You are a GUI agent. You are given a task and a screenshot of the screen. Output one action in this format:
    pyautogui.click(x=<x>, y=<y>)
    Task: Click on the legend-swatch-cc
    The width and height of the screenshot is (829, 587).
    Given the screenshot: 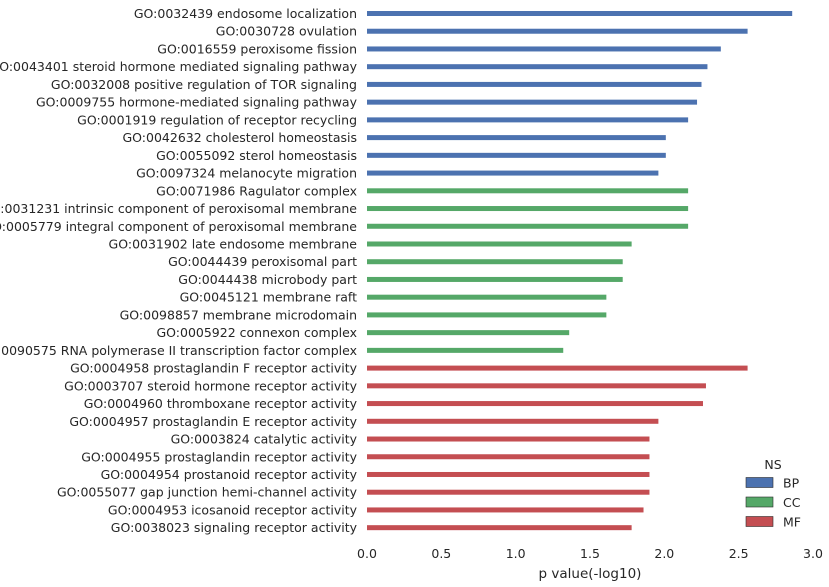 What is the action you would take?
    pyautogui.click(x=759, y=502)
    